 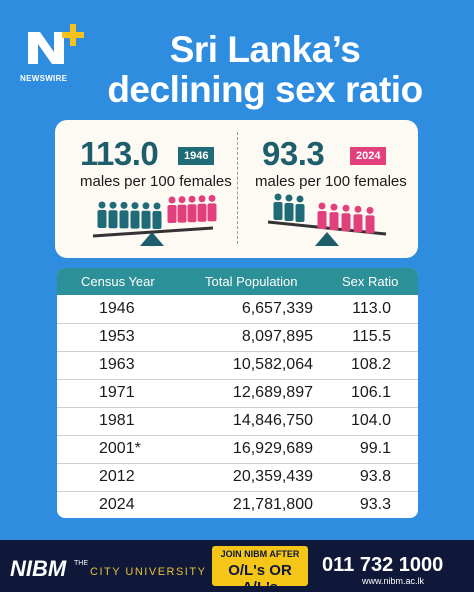 I want to click on table-row: 1963 10,582,064 108.2, so click(x=237, y=365).